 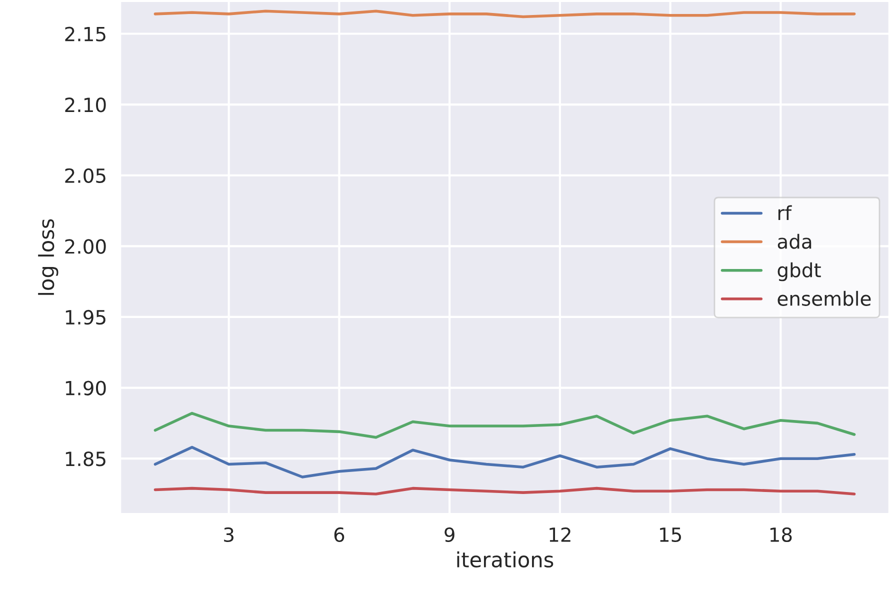 What do you see at coordinates (799, 272) in the screenshot?
I see `legend-label: gbdt` at bounding box center [799, 272].